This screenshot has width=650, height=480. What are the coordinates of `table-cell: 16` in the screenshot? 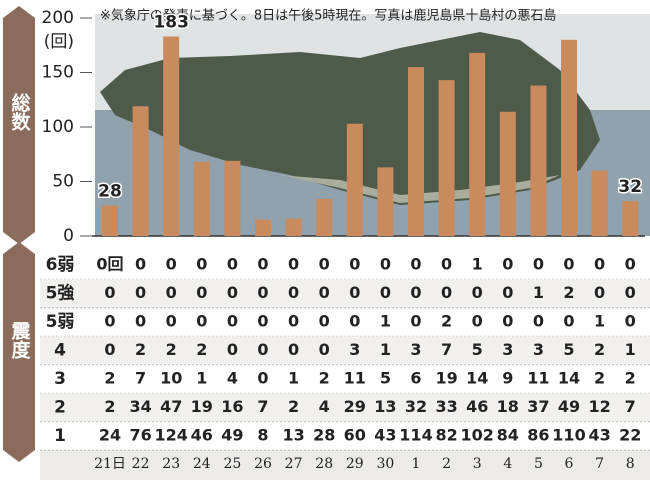 It's located at (232, 406).